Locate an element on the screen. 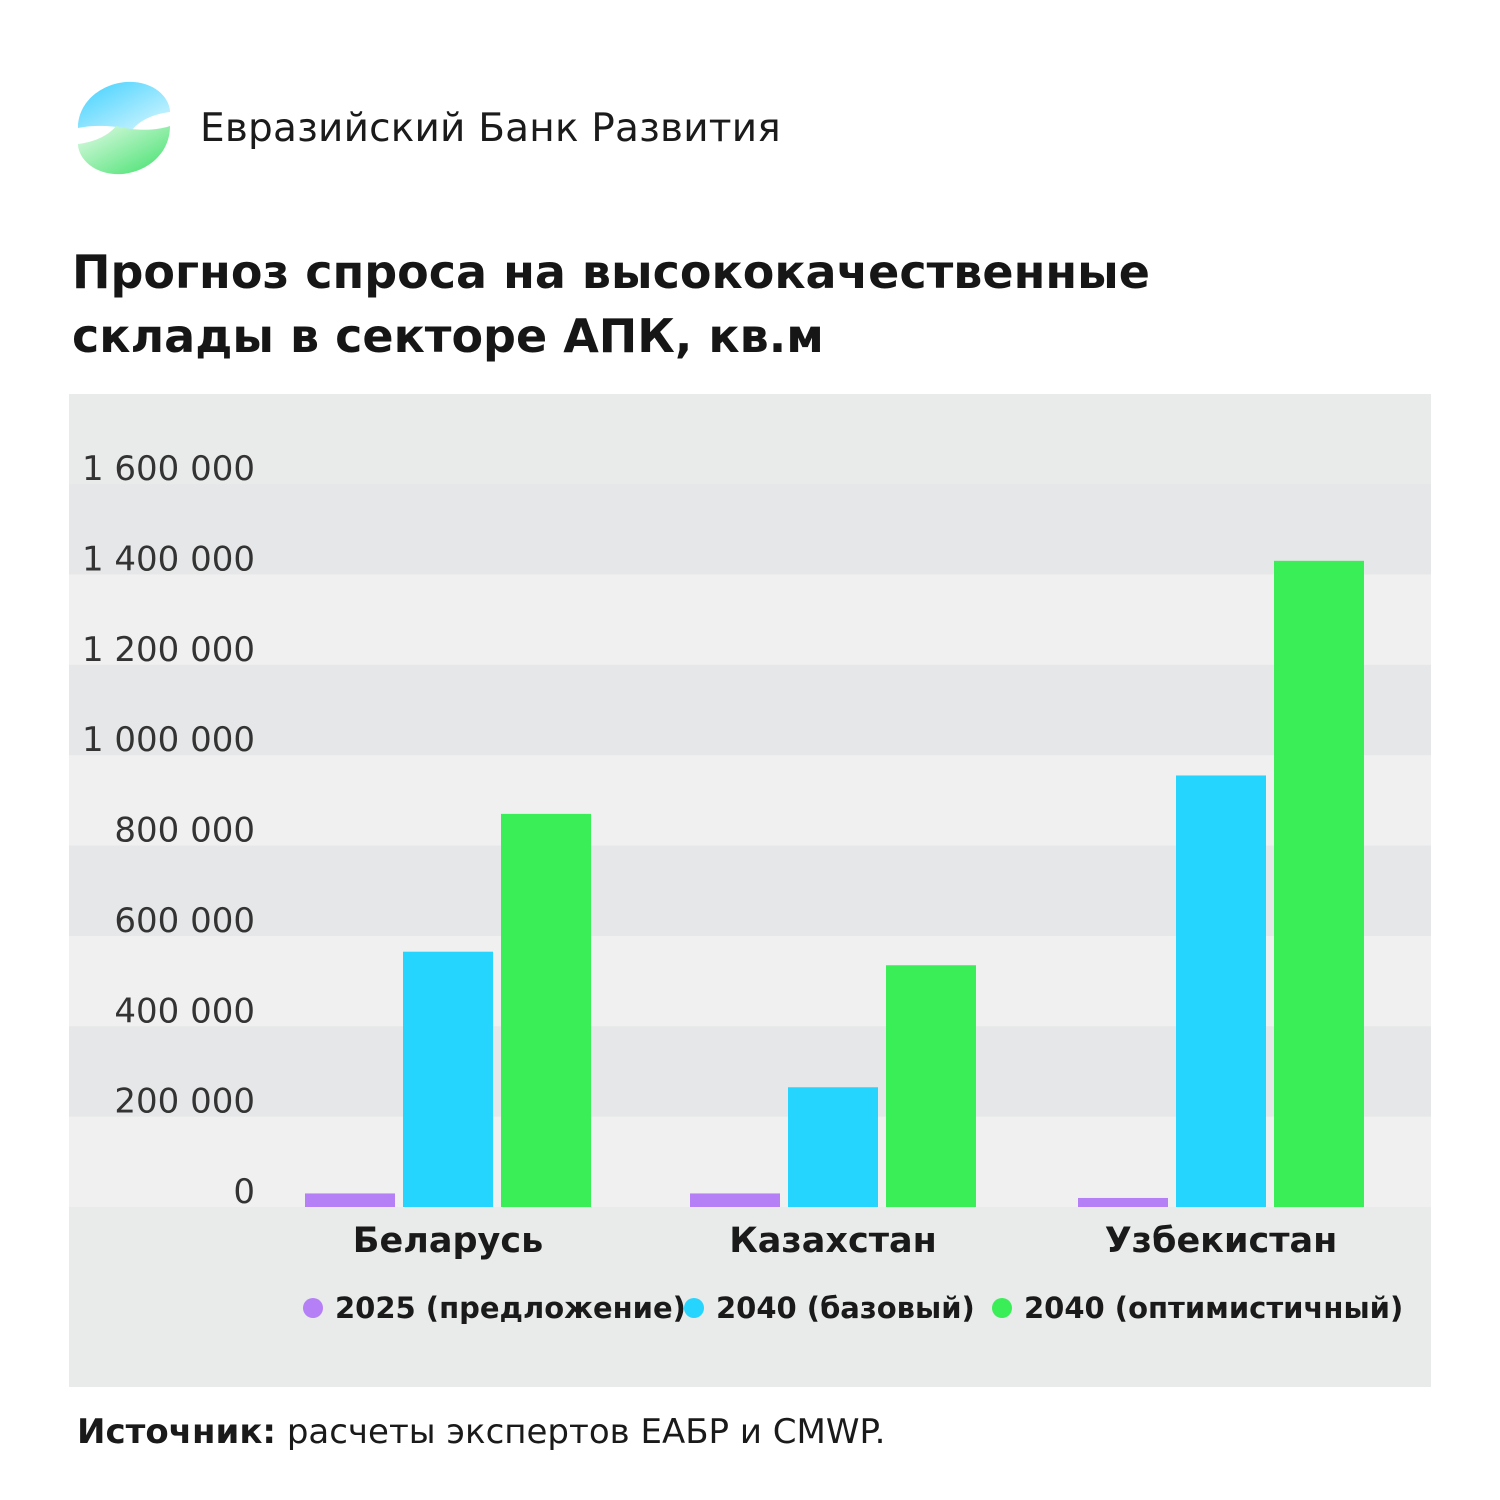 This screenshot has height=1500, width=1500. chart-title-line-1: Прогноз спроса на высококачественные is located at coordinates (611, 272).